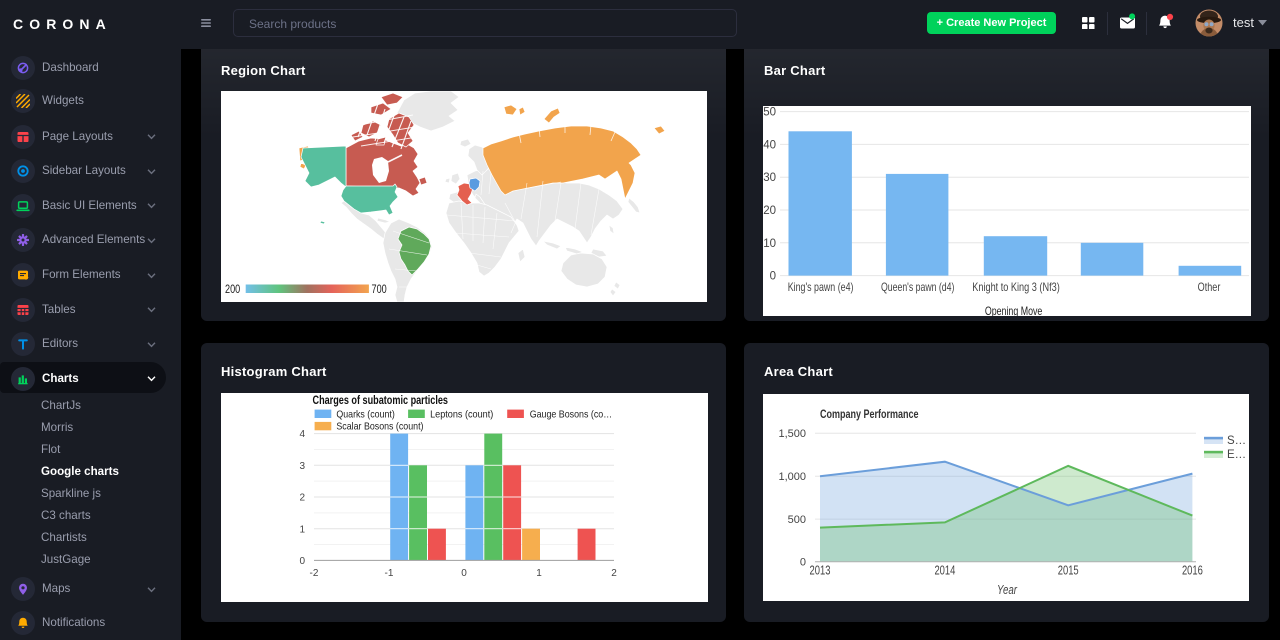  I want to click on svg-text: 40, so click(769, 145).